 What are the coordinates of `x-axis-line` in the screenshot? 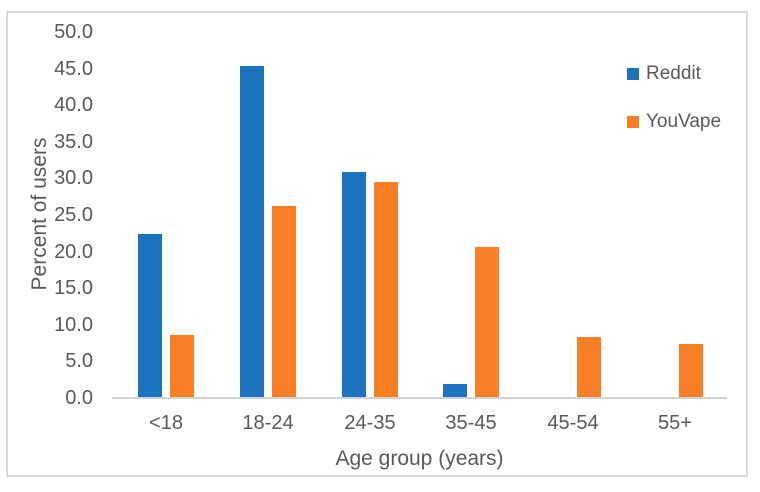 It's located at (419, 398).